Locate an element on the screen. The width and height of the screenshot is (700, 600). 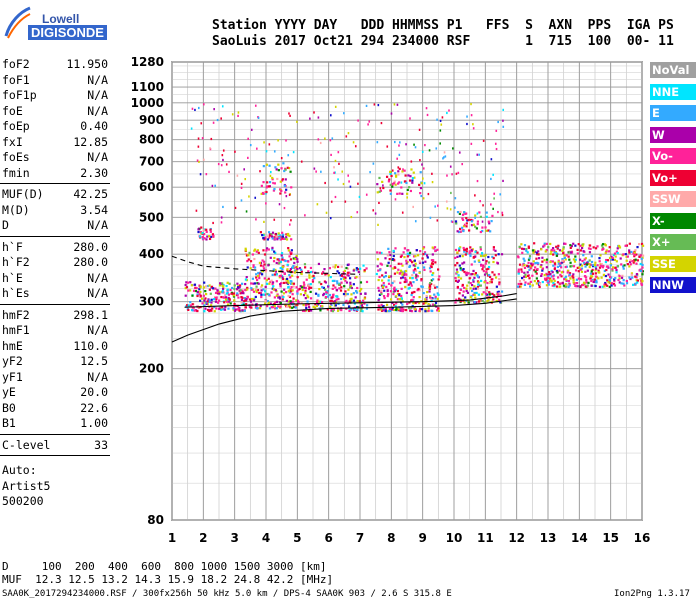
x-tick-label: 8 is located at coordinates (391, 538).